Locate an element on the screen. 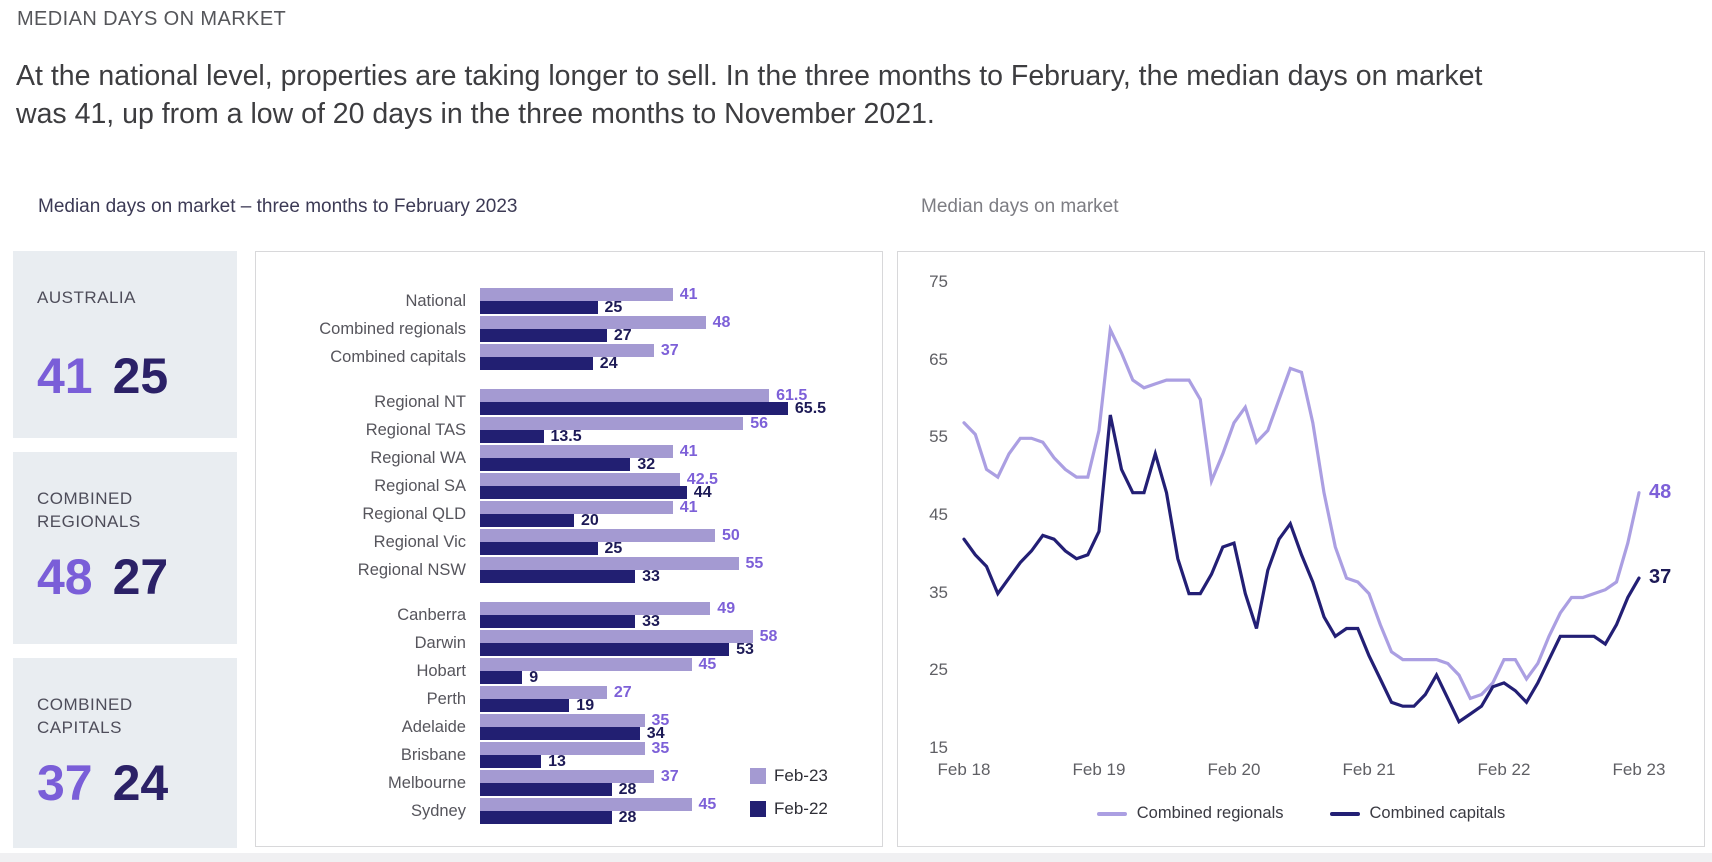 Image resolution: width=1712 pixels, height=862 pixels. bar-value-feb22: 19 is located at coordinates (585, 705).